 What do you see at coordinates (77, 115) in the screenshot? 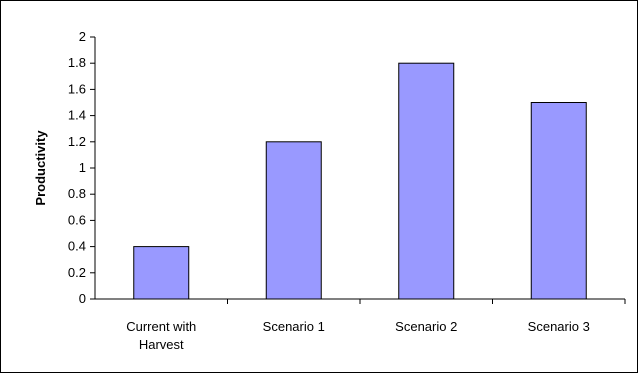
I see `y-tick-label: 1.4` at bounding box center [77, 115].